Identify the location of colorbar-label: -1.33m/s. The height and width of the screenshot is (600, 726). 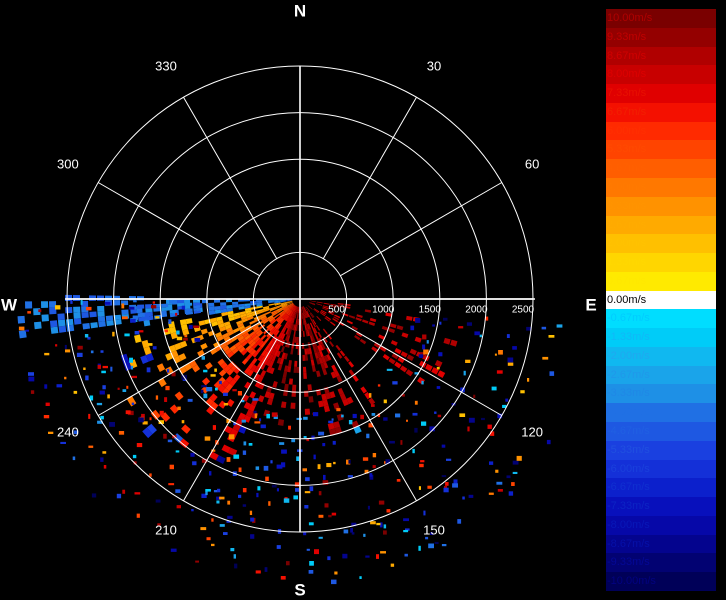
(628, 337).